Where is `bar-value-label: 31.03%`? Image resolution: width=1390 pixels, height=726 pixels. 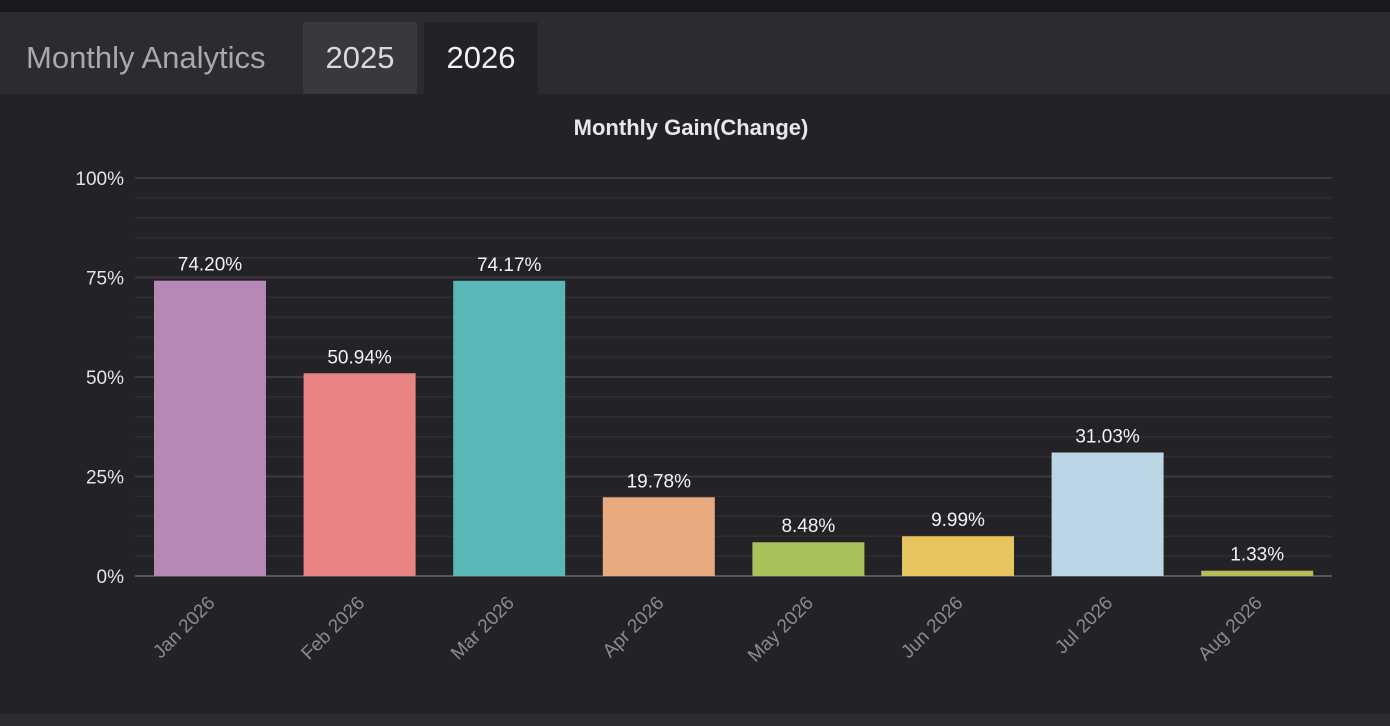 bar-value-label: 31.03% is located at coordinates (1107, 437).